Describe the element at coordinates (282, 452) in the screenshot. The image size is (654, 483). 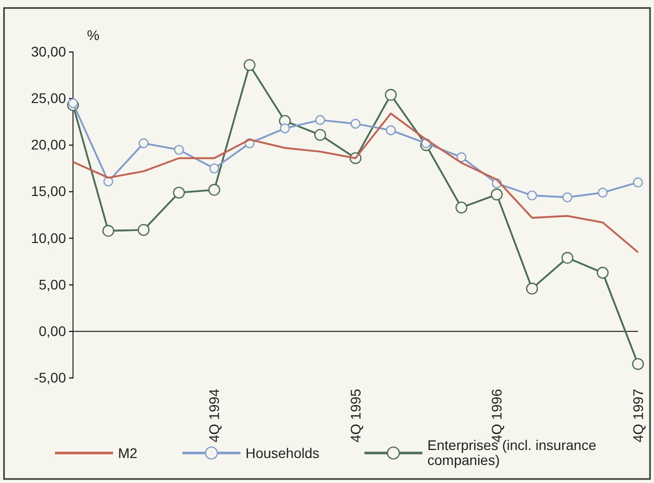
I see `legend-label: Households` at that location.